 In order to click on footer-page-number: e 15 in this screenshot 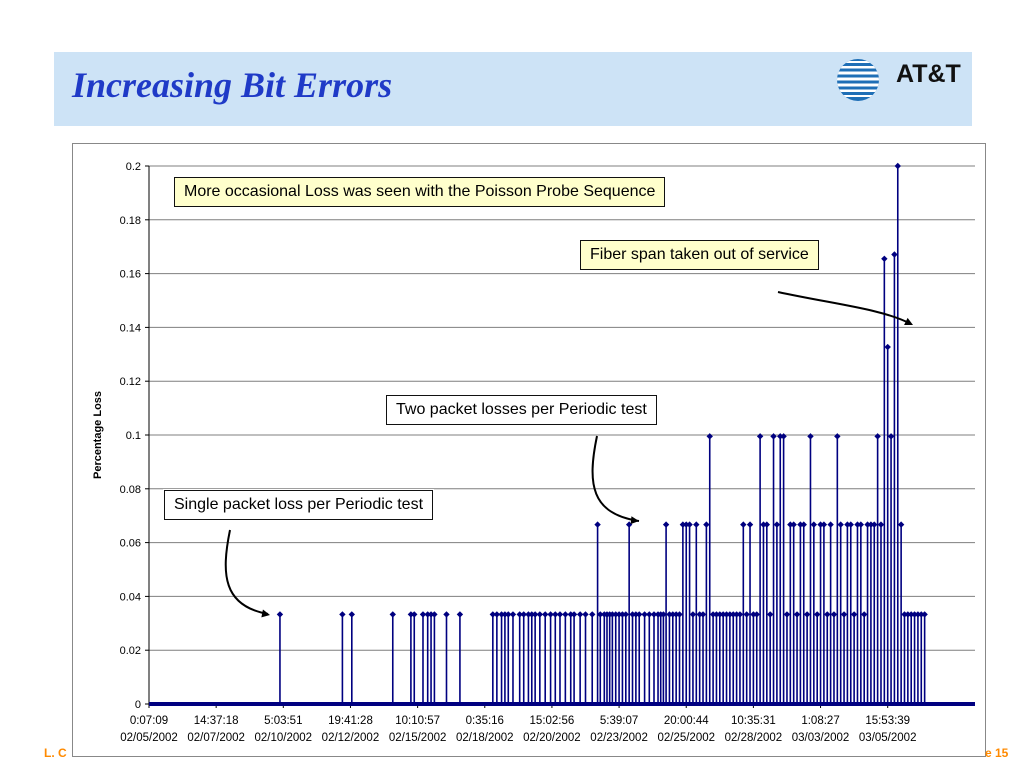, I will do `click(997, 753)`.